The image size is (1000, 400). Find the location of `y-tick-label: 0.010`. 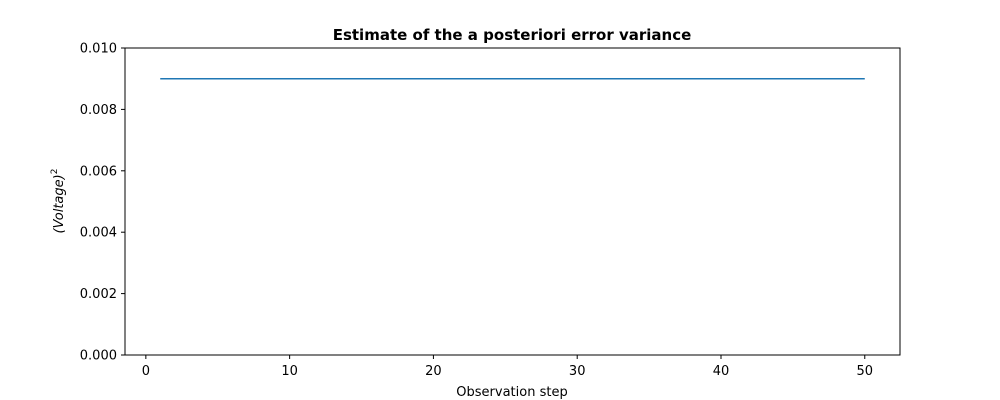

y-tick-label: 0.010 is located at coordinates (98, 49).